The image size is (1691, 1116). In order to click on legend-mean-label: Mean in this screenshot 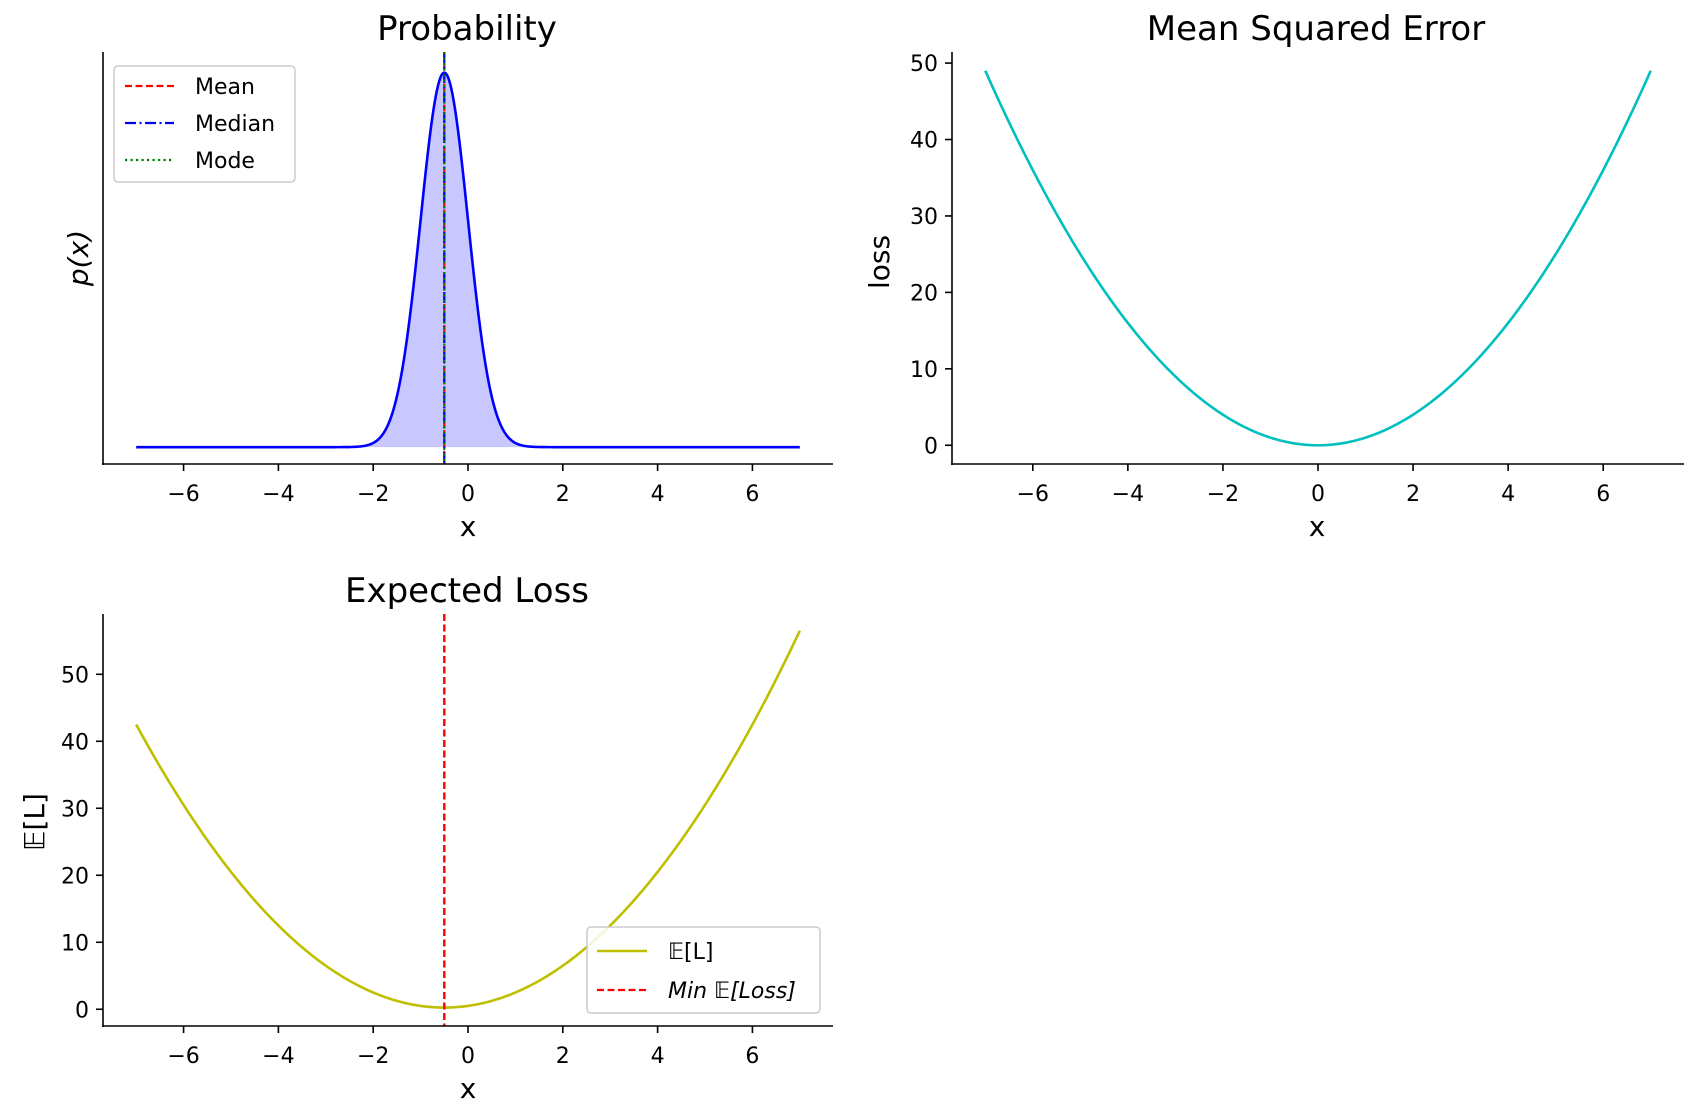, I will do `click(225, 87)`.